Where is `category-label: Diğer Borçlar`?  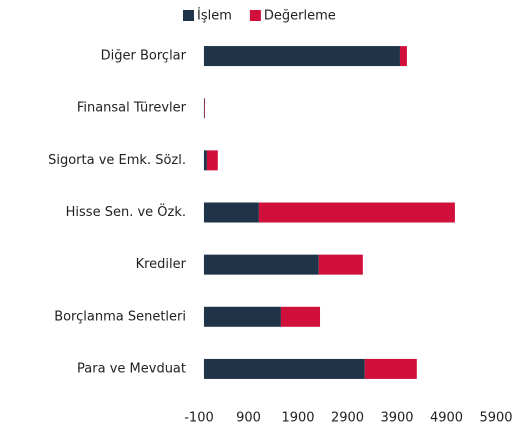 category-label: Diğer Borçlar is located at coordinates (144, 56).